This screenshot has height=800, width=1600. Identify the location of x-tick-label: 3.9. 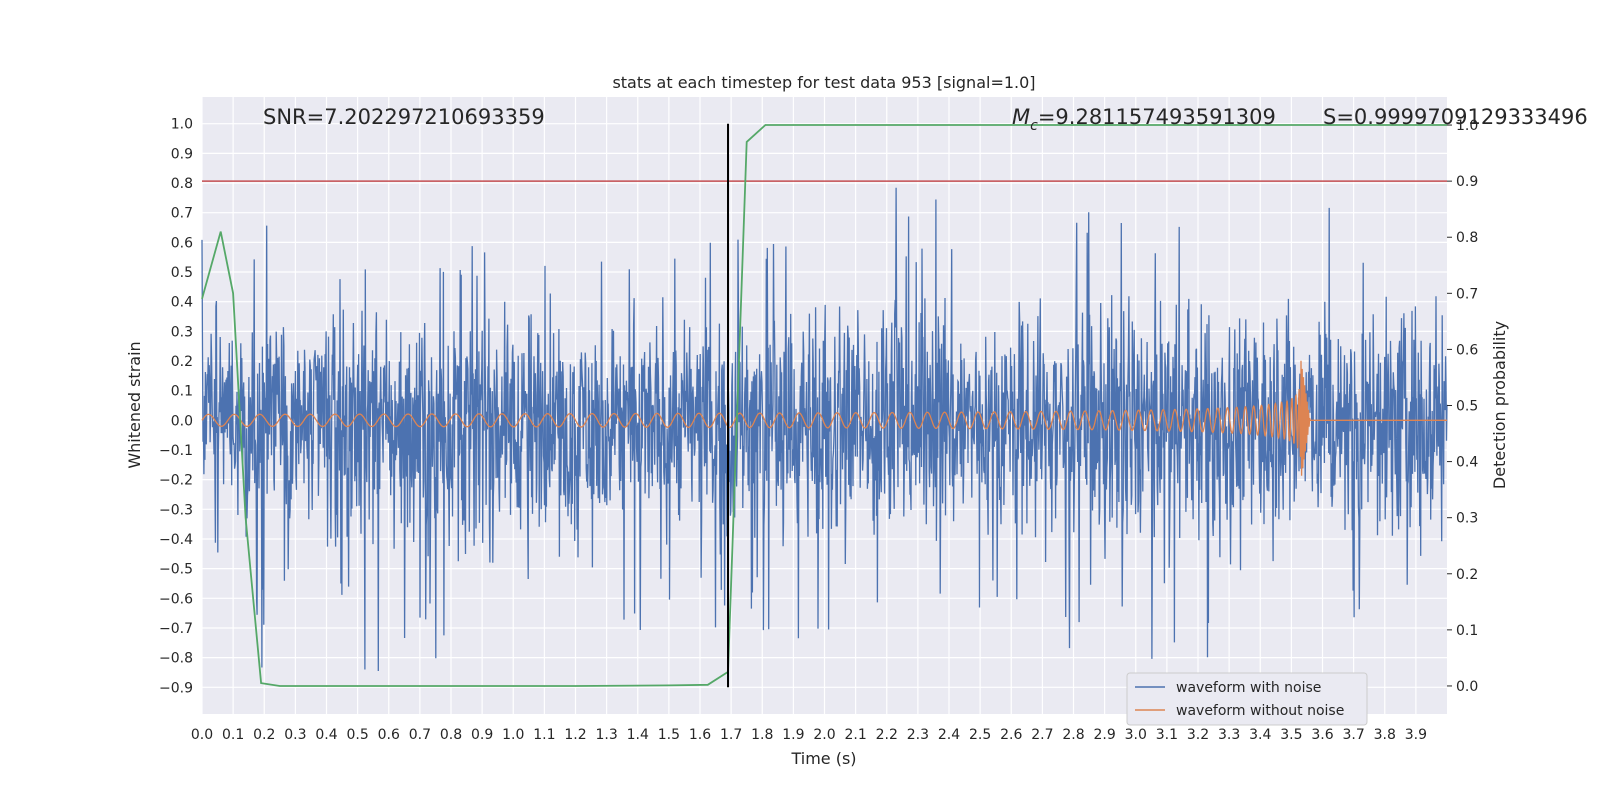
(1416, 735).